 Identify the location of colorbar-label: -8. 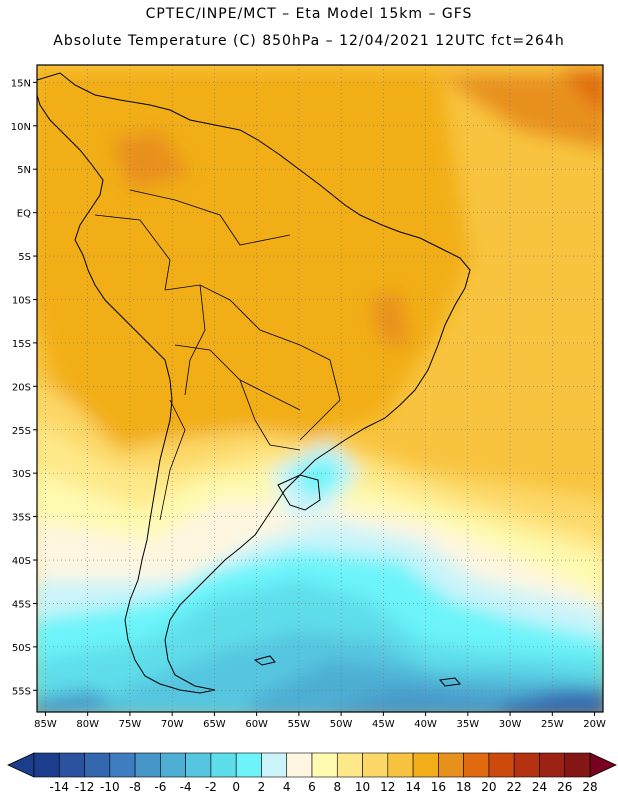
(135, 787).